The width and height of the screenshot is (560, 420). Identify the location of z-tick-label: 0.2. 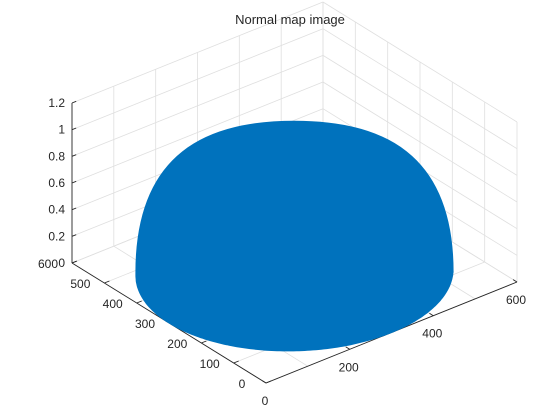
(56, 236).